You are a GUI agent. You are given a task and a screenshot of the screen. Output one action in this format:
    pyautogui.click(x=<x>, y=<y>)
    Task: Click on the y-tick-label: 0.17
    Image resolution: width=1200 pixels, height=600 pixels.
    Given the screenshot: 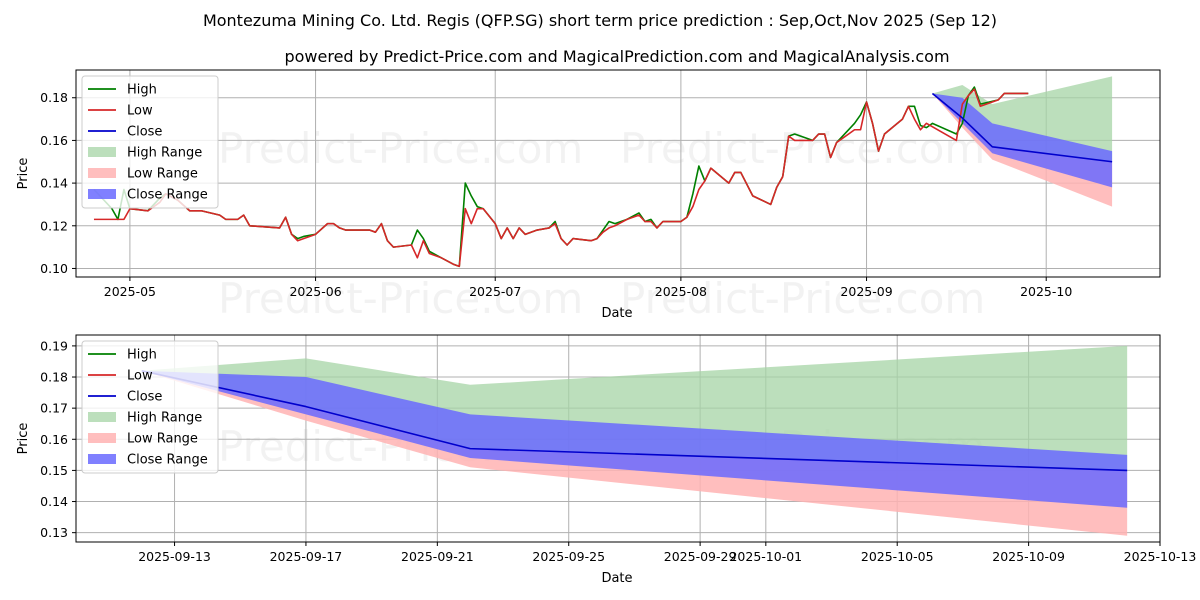 What is the action you would take?
    pyautogui.click(x=54, y=408)
    